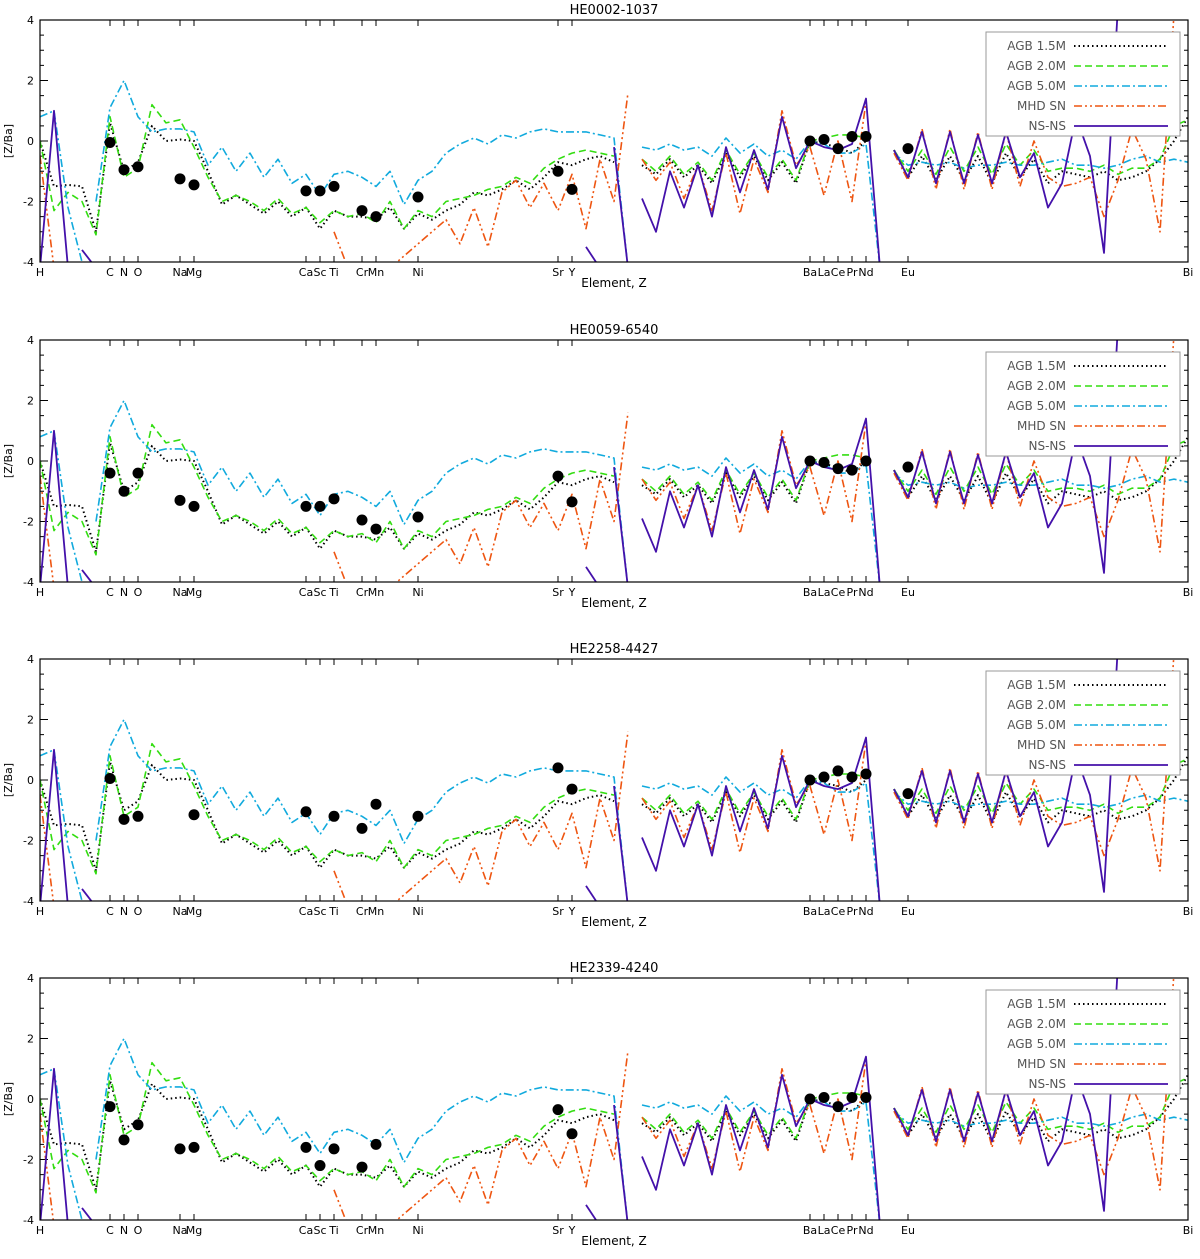 Image resolution: width=1200 pixels, height=1259 pixels. I want to click on x-tick-label-Pr: Pr, so click(852, 1230).